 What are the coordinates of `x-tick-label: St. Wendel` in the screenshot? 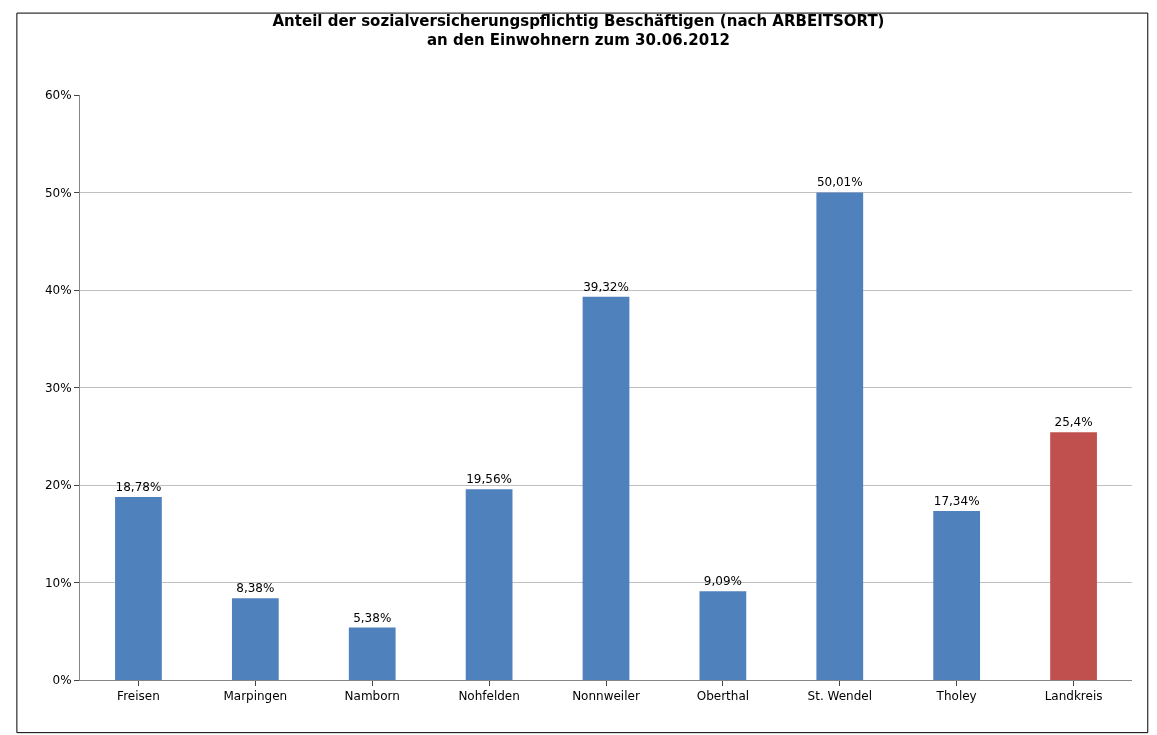 It's located at (839, 696).